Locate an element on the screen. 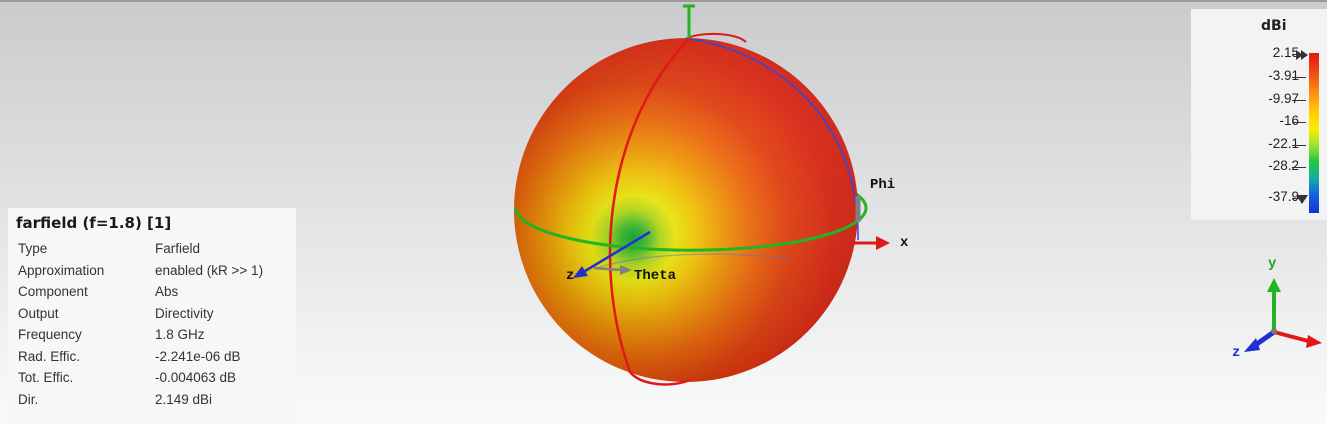  legend-label-2: -3.91 is located at coordinates (1283, 75).